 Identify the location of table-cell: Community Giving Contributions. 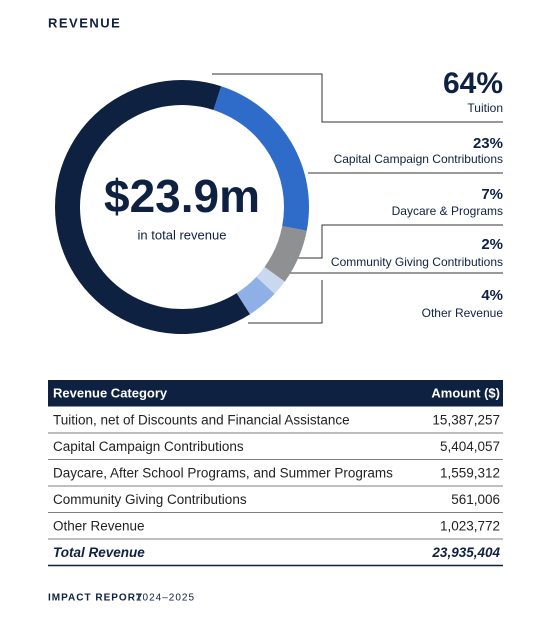
(150, 499).